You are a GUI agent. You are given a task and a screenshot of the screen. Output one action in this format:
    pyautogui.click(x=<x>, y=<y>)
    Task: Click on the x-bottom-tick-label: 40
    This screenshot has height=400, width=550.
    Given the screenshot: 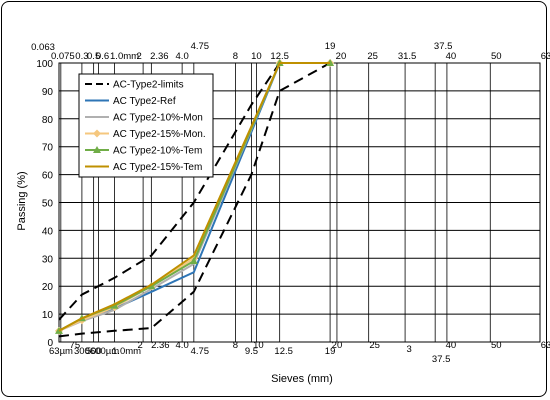 What is the action you would take?
    pyautogui.click(x=451, y=345)
    